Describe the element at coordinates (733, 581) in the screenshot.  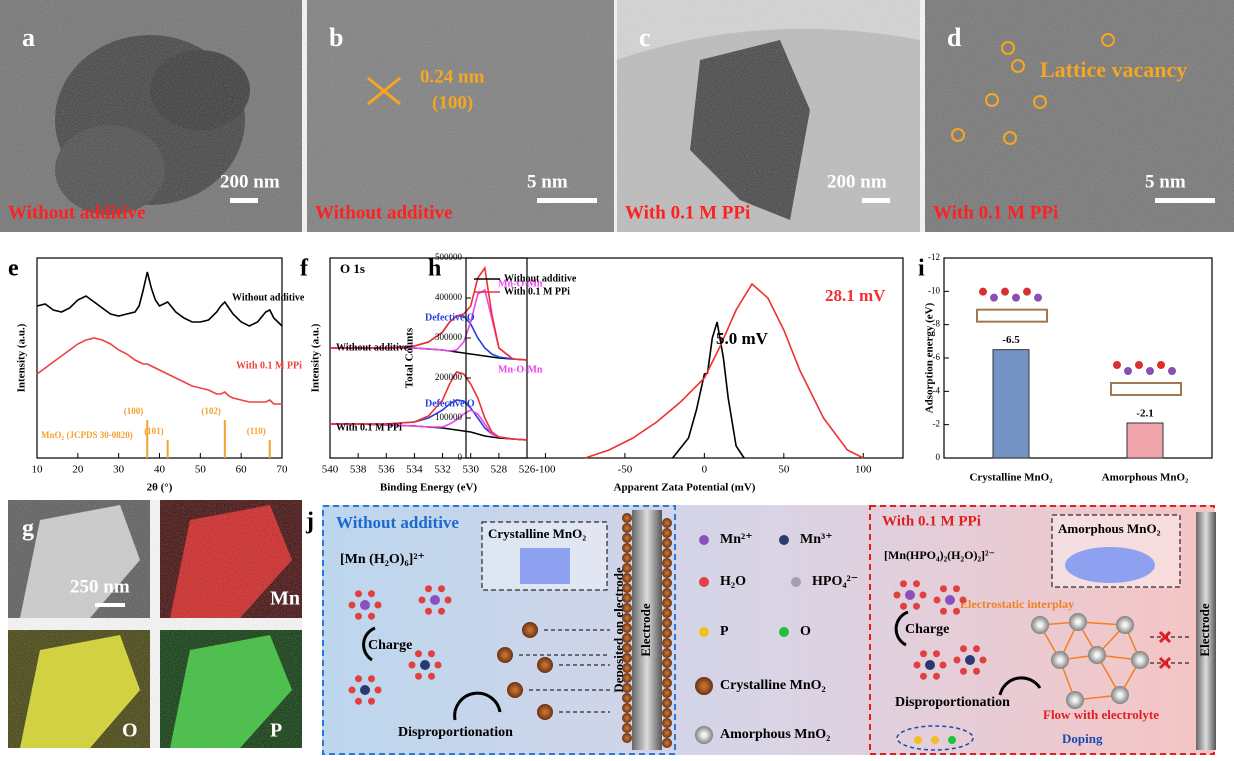
I see `legend-label: H₂O` at that location.